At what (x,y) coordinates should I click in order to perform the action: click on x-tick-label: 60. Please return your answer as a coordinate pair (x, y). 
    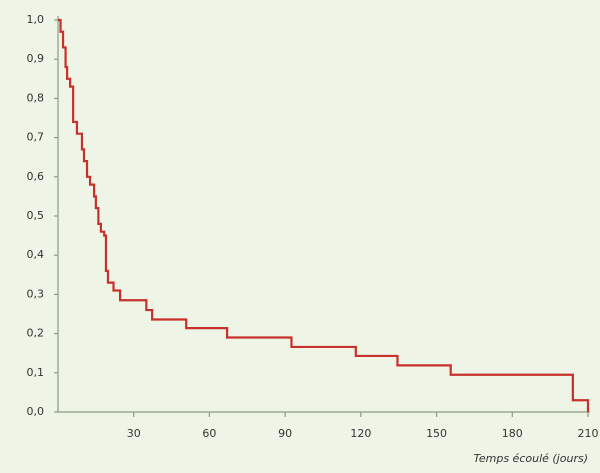
    Looking at the image, I should click on (209, 433).